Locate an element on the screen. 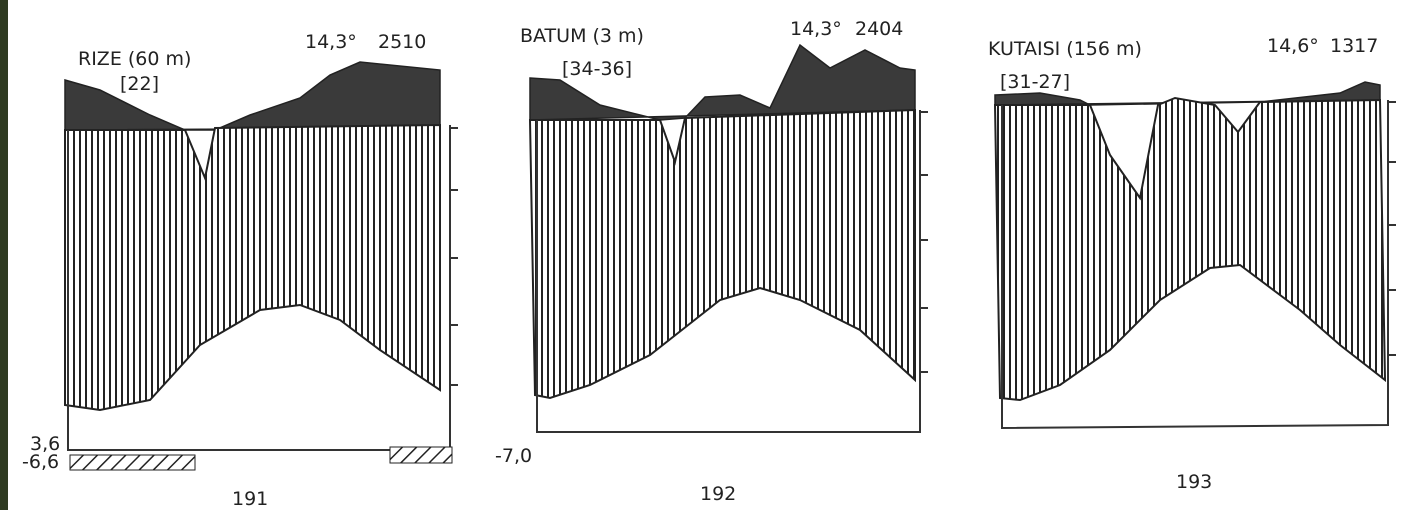 Image resolution: width=1428 pixels, height=510 pixels. years: [31-27] is located at coordinates (1035, 82).